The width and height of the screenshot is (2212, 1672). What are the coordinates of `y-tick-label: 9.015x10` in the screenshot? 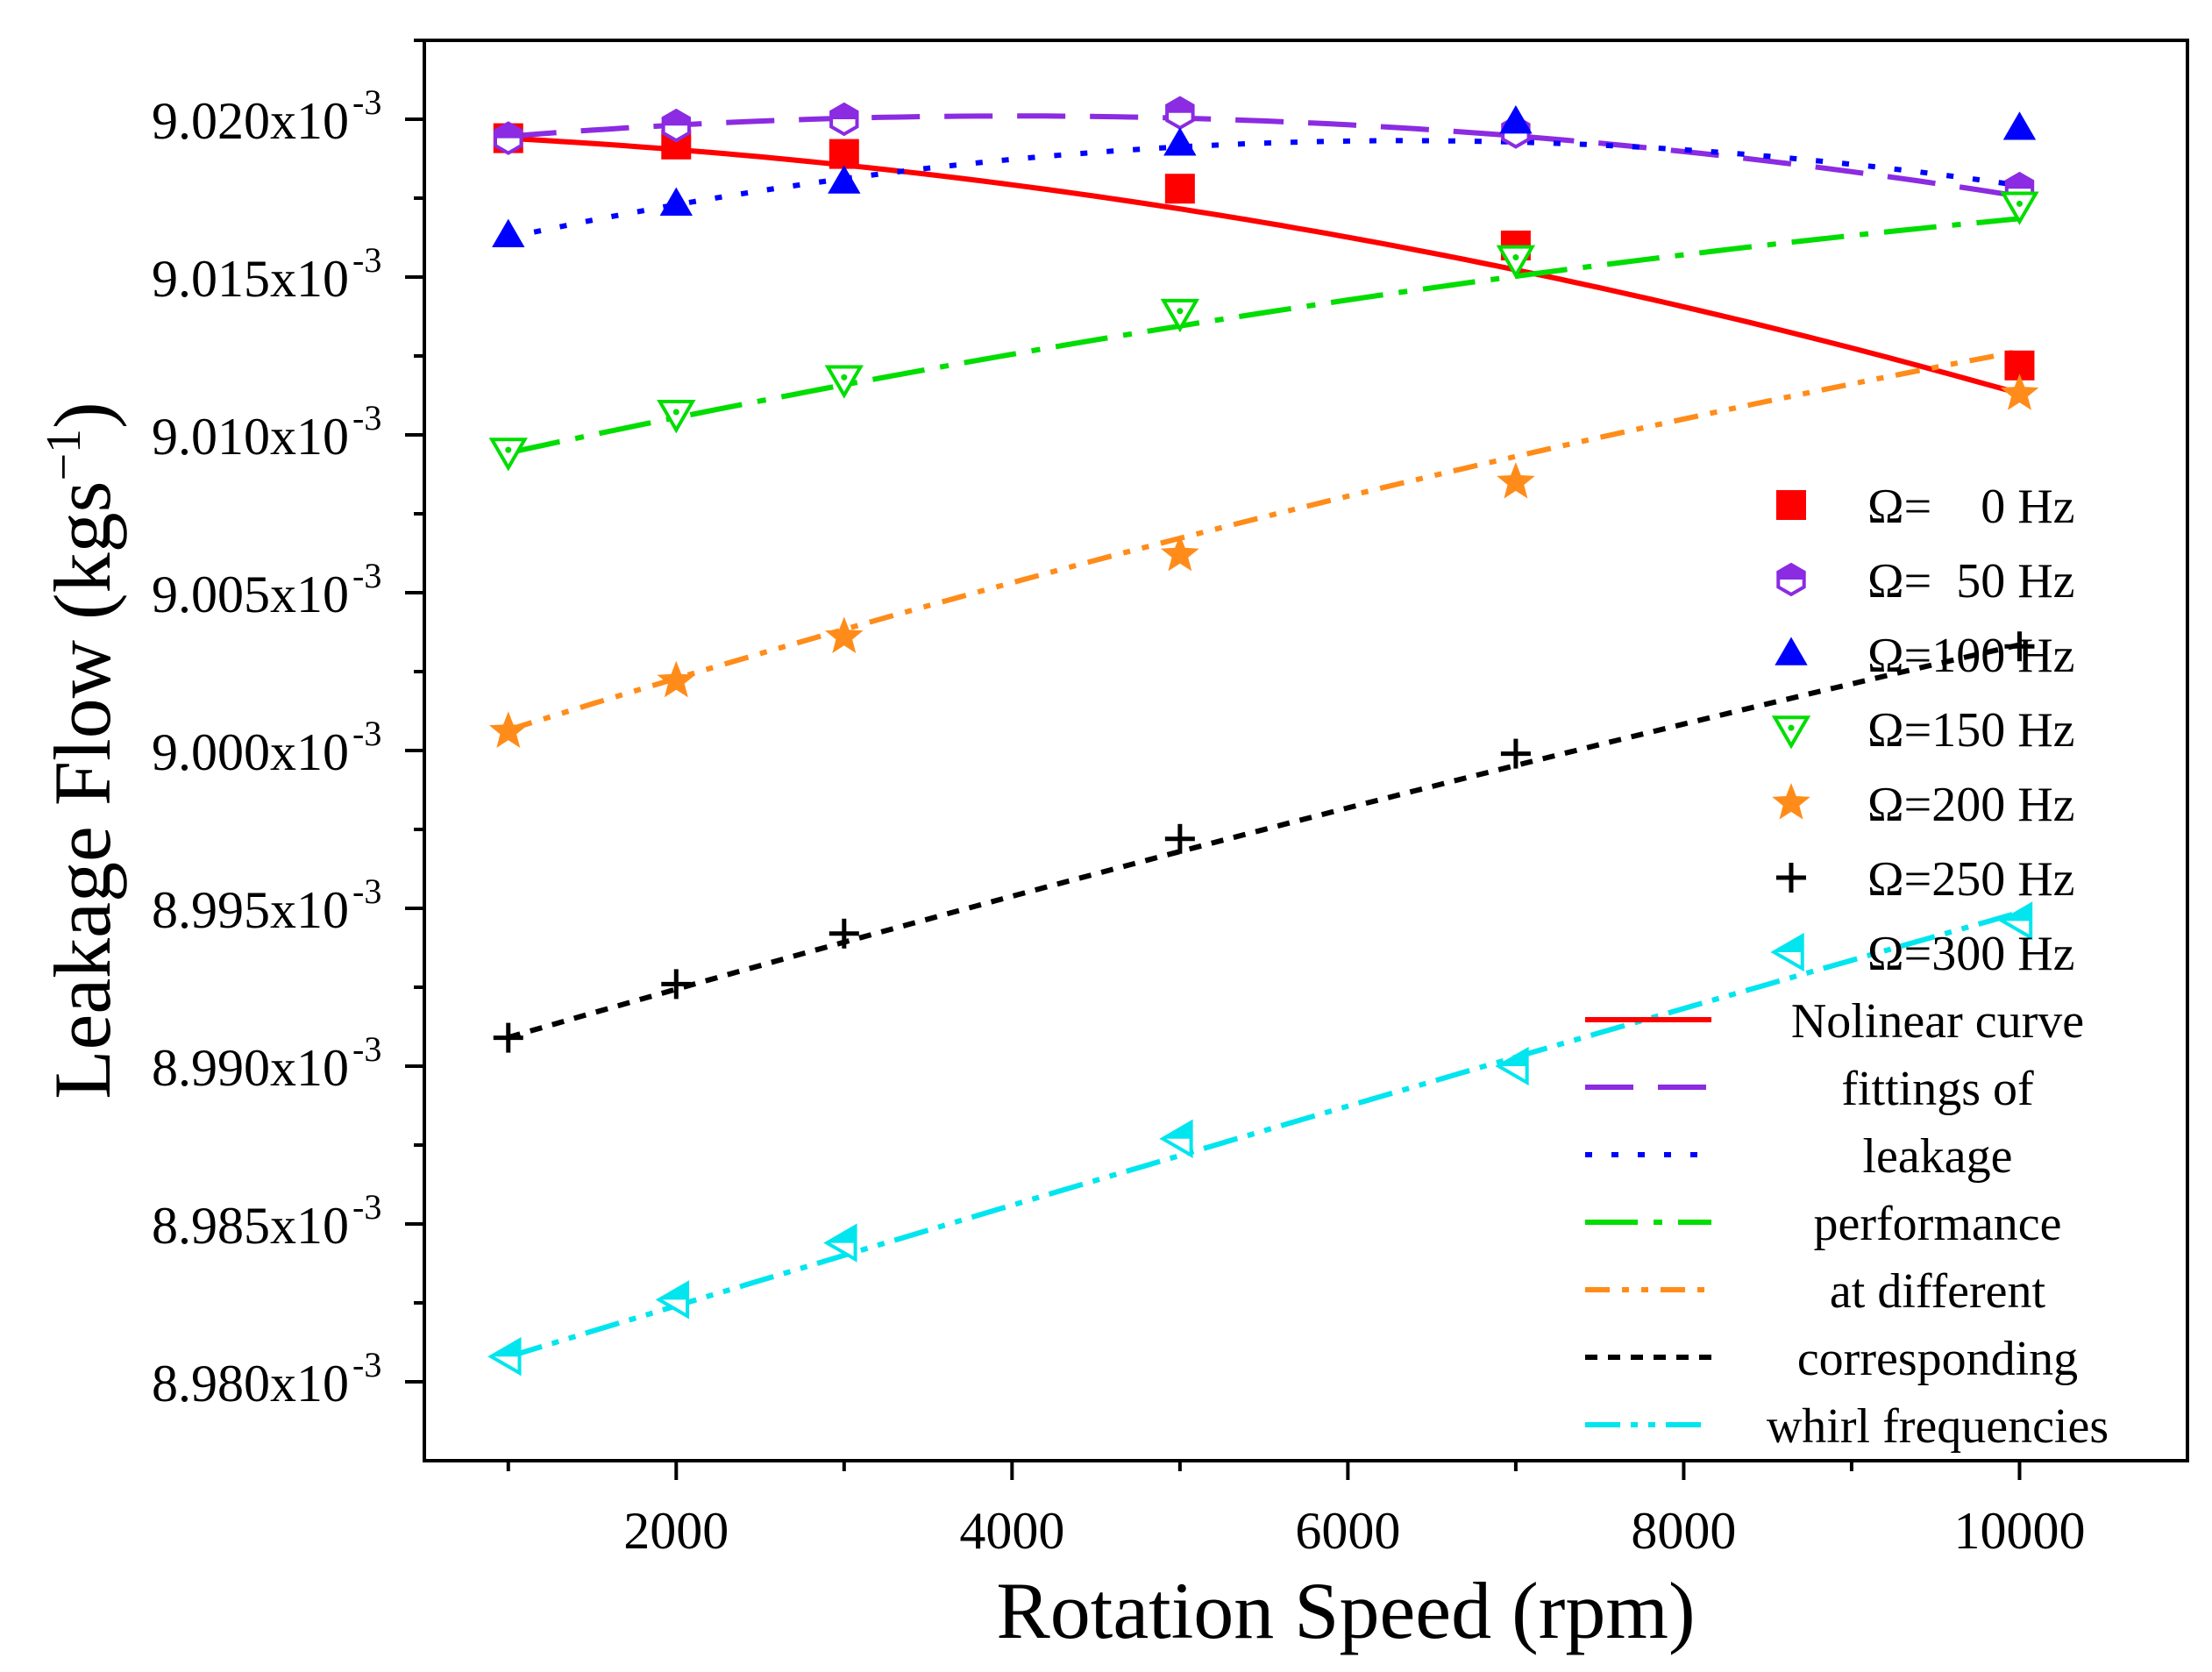 It's located at (250, 279).